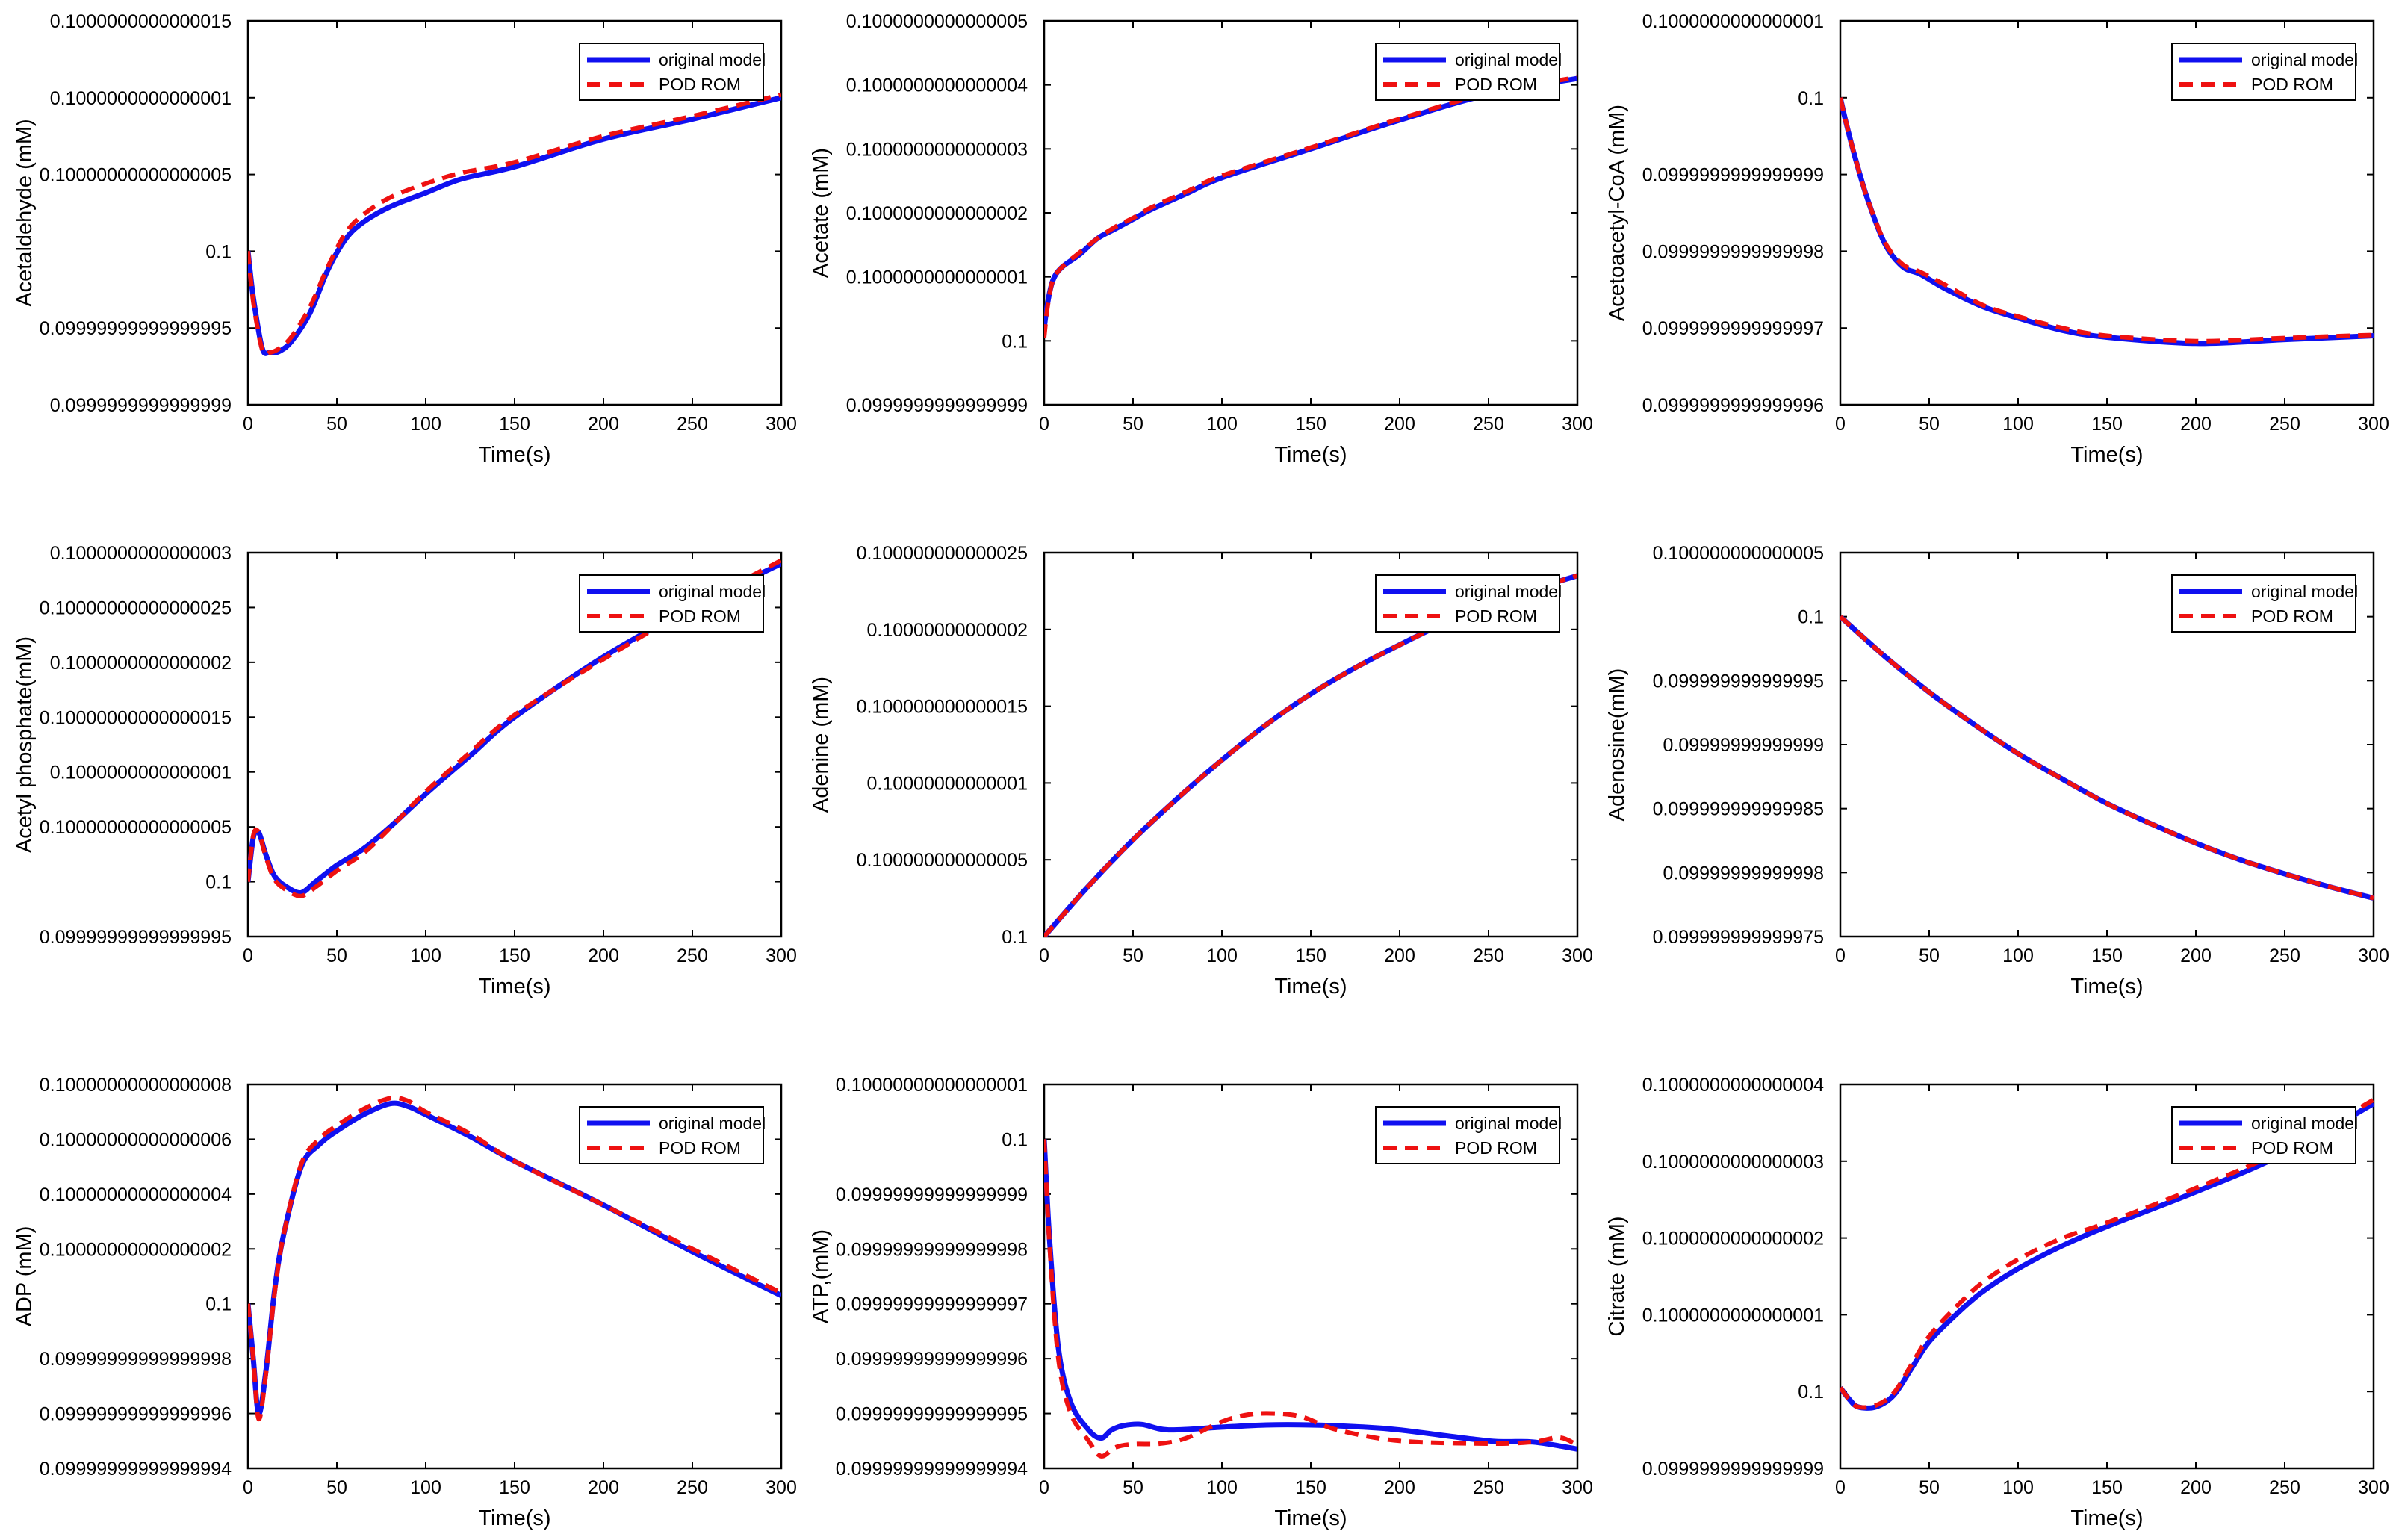 This screenshot has width=2396, height=1540. I want to click on y-tick-label: 0.10000000000000004, so click(136, 1195).